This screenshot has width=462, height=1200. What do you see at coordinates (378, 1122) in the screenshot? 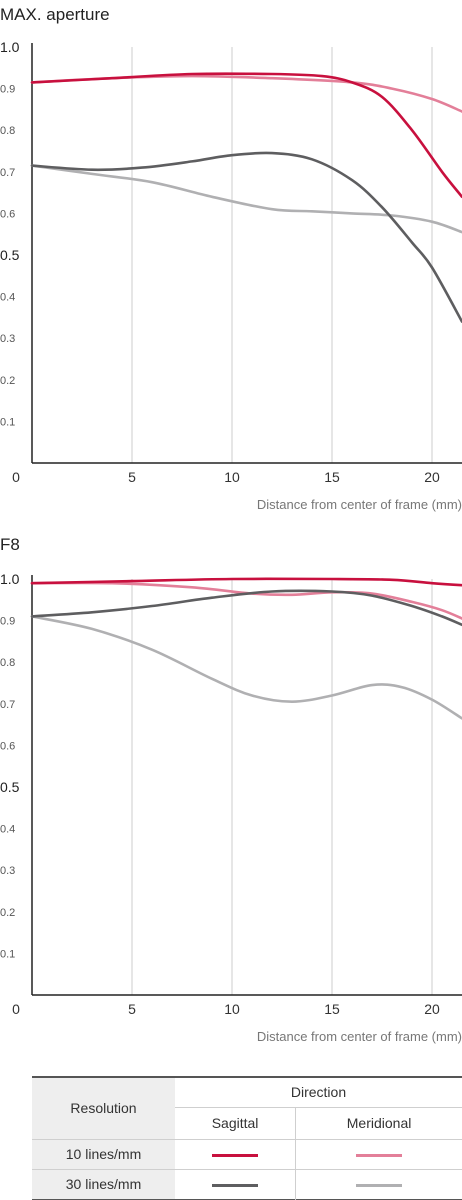
I see `legend-meridional-header: Meridional` at bounding box center [378, 1122].